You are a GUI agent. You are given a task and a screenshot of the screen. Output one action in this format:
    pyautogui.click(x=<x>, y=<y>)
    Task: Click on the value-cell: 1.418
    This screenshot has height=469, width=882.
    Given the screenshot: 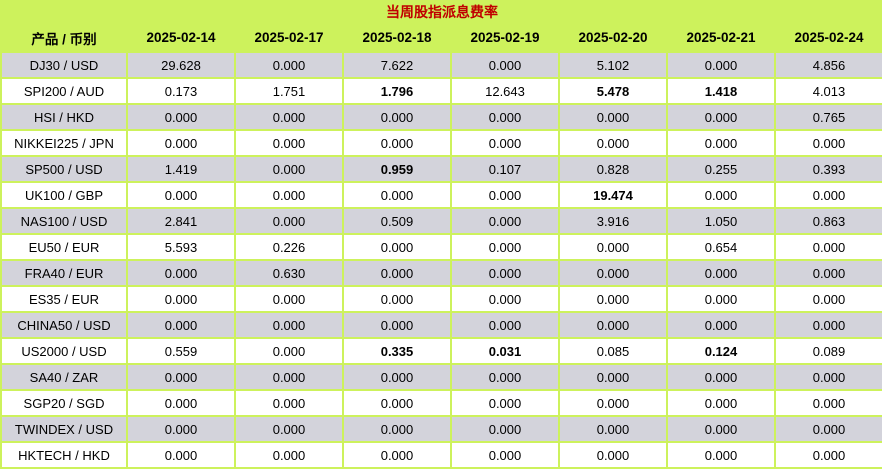 What is the action you would take?
    pyautogui.click(x=721, y=91)
    